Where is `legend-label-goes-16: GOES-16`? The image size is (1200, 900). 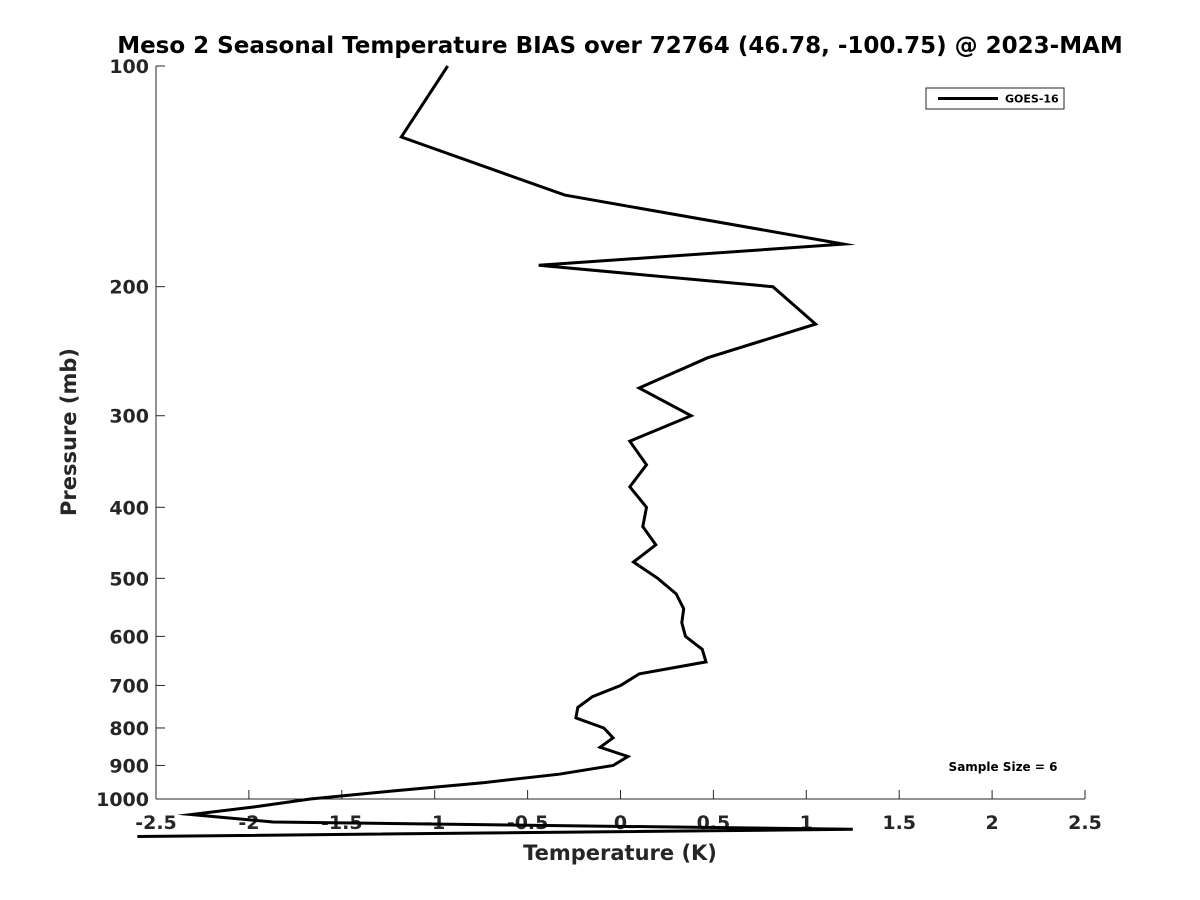 legend-label-goes-16: GOES-16 is located at coordinates (1032, 99).